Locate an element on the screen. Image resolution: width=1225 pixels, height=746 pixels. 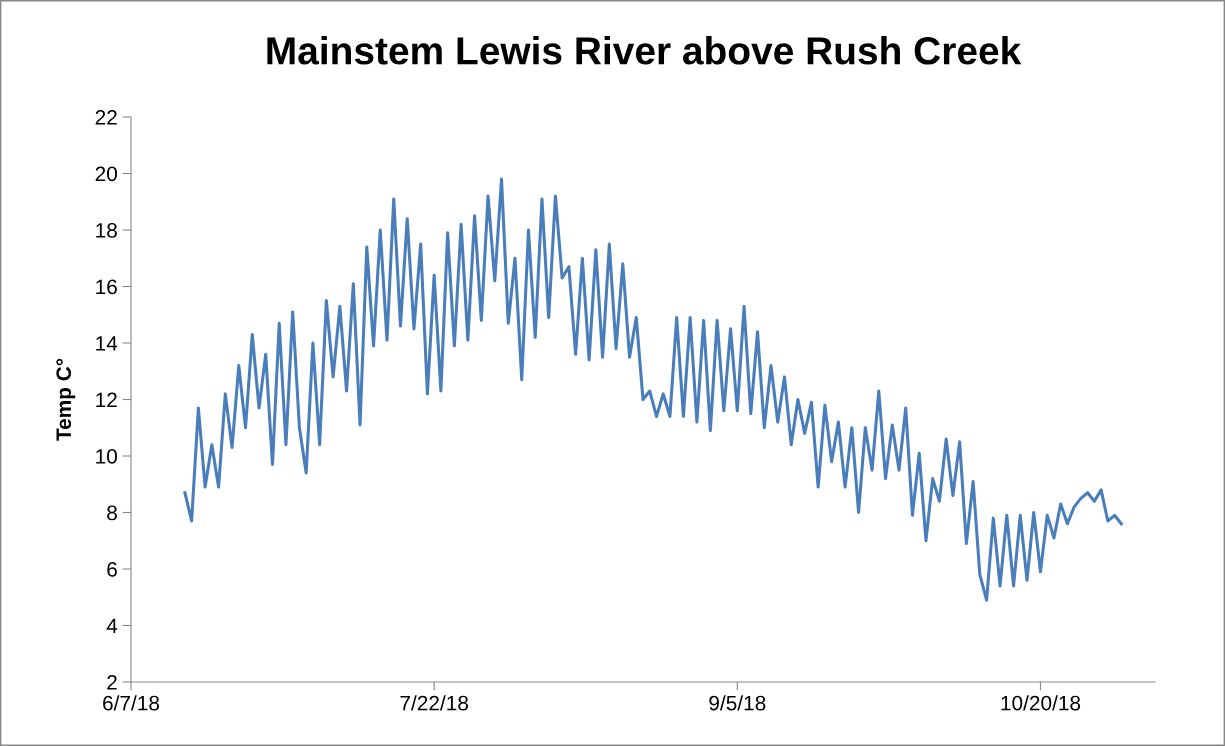
y-tick-label: 10 is located at coordinates (106, 456).